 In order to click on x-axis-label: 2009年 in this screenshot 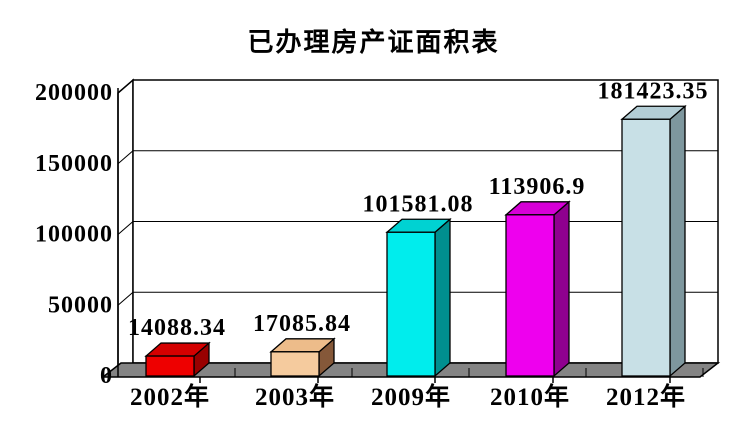, I will do `click(411, 396)`.